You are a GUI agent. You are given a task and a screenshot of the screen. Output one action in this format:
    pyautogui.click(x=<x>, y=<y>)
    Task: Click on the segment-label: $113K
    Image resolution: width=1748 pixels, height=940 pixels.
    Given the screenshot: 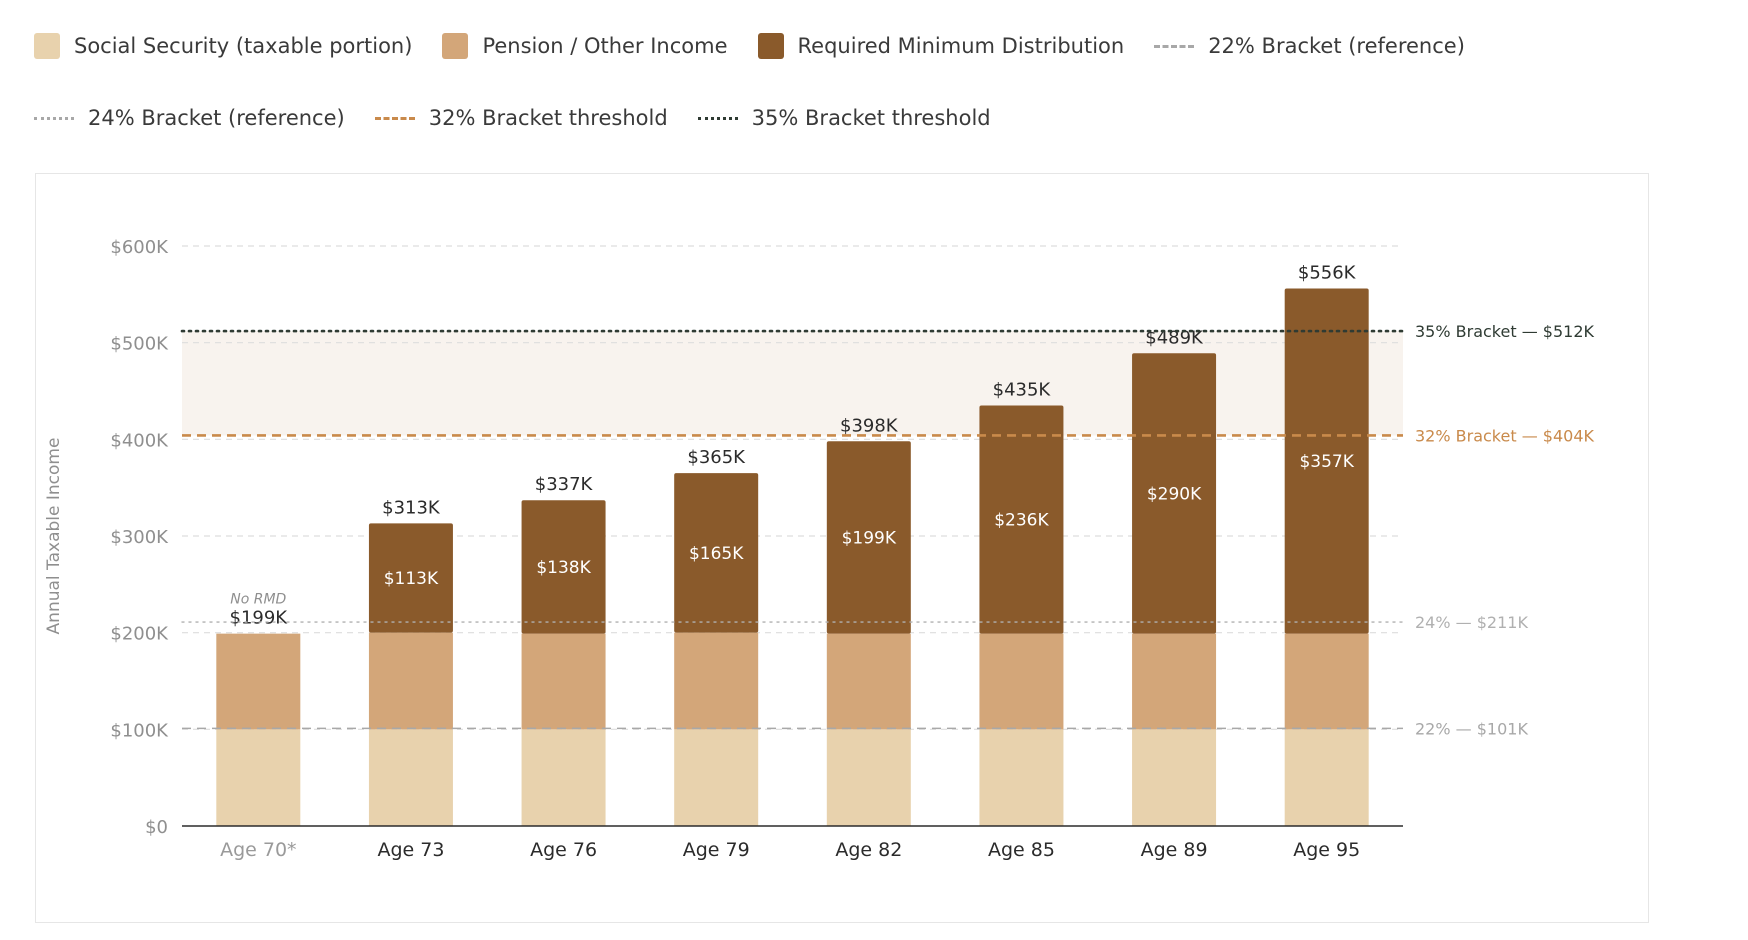 What is the action you would take?
    pyautogui.click(x=411, y=579)
    